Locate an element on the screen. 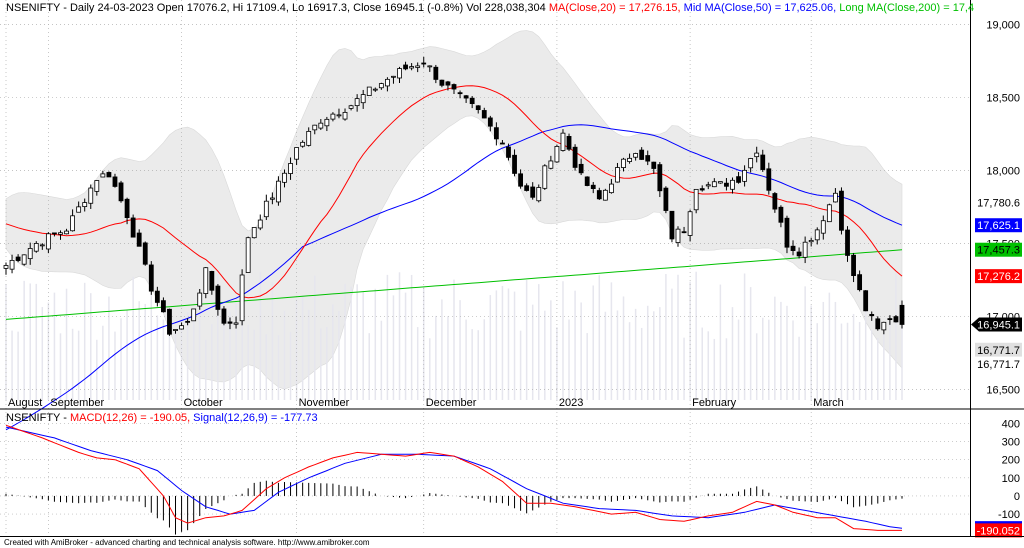 Image resolution: width=1024 pixels, height=548 pixels. price-axis-tick-label: 18,000 is located at coordinates (1003, 172).